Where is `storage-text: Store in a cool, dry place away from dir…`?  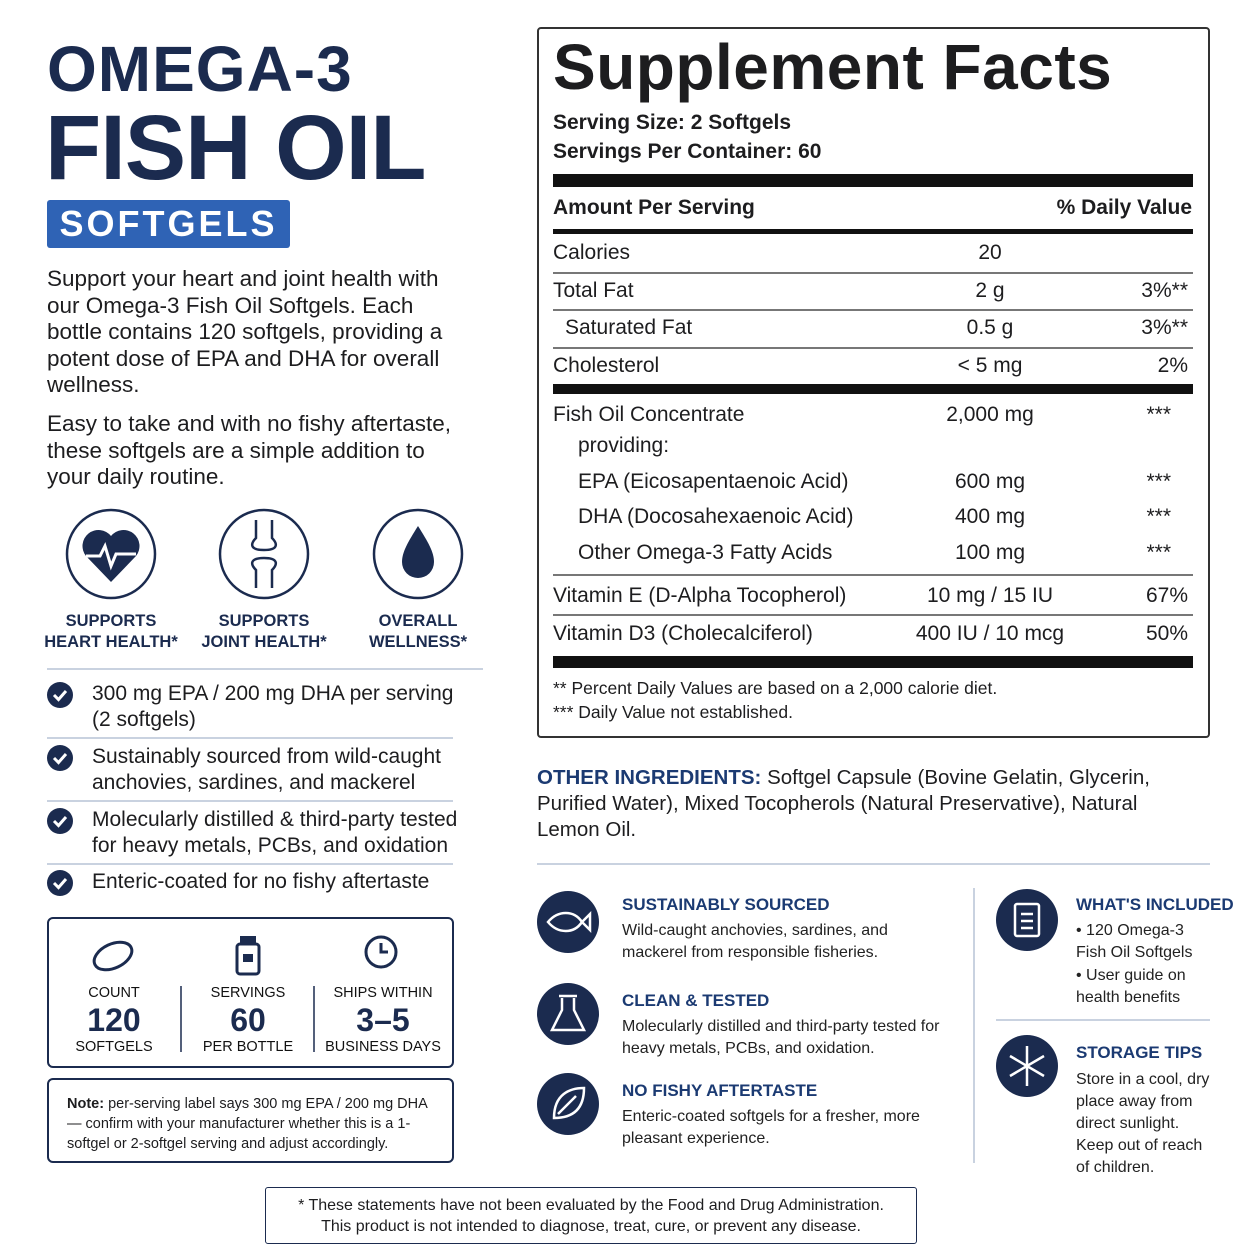 storage-text: Store in a cool, dry place away from dir… is located at coordinates (1143, 1123).